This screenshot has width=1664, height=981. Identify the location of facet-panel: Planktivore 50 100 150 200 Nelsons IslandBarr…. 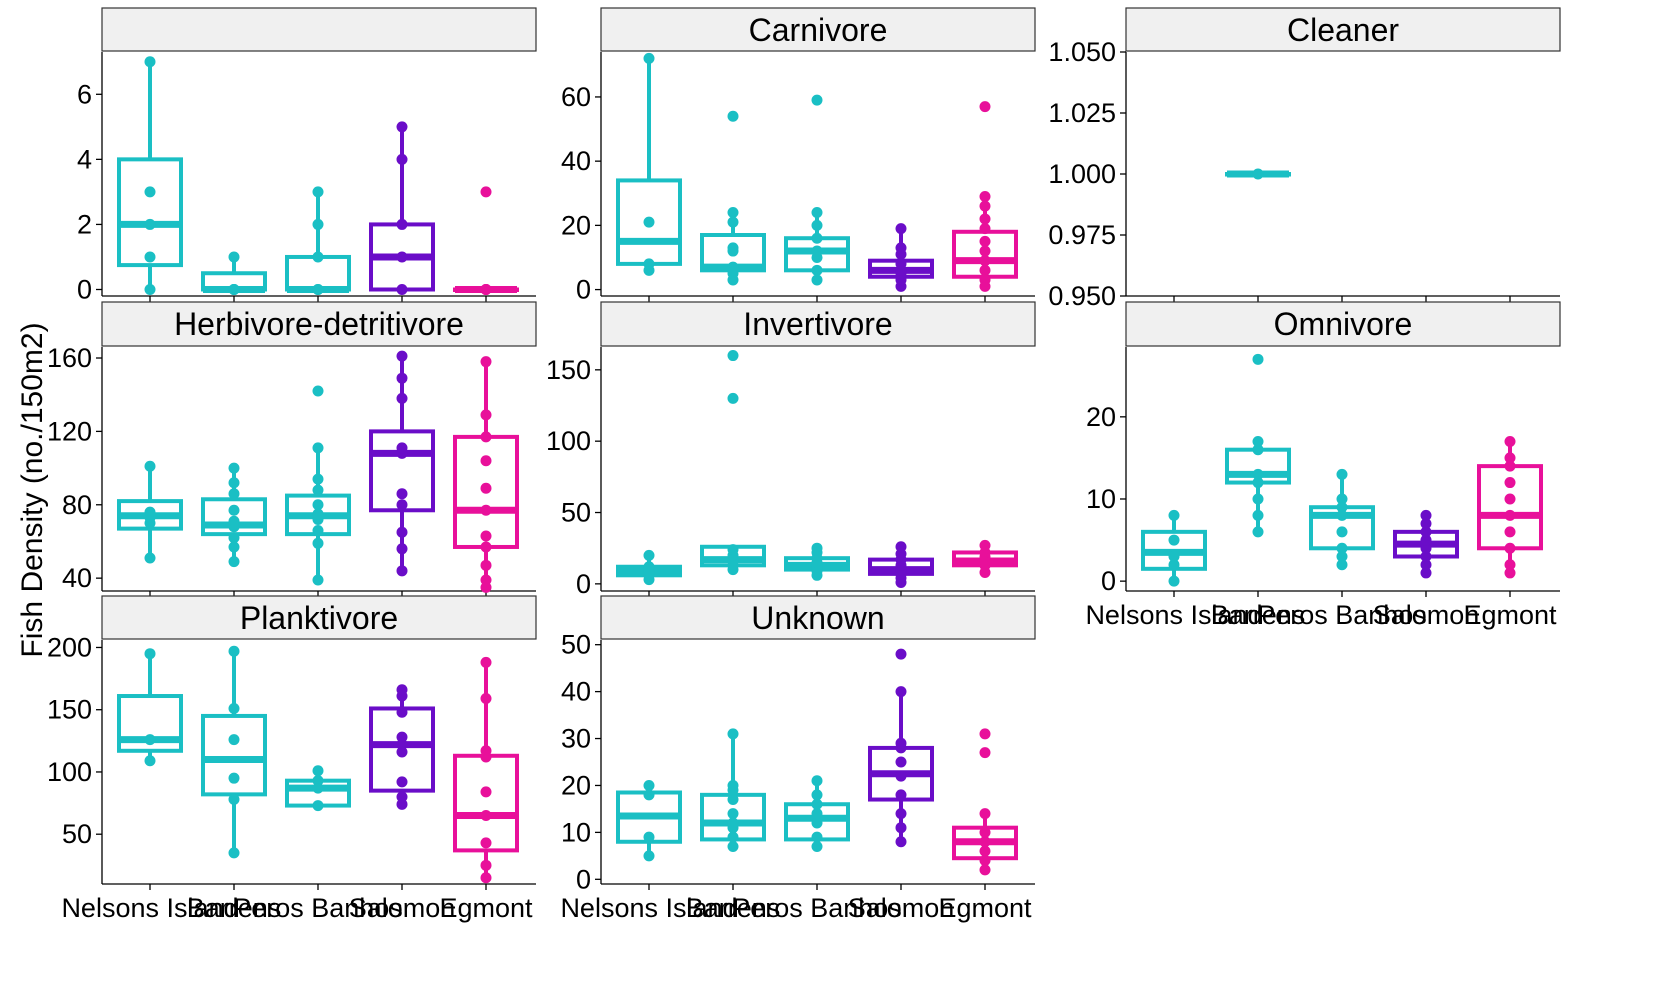
(292, 759).